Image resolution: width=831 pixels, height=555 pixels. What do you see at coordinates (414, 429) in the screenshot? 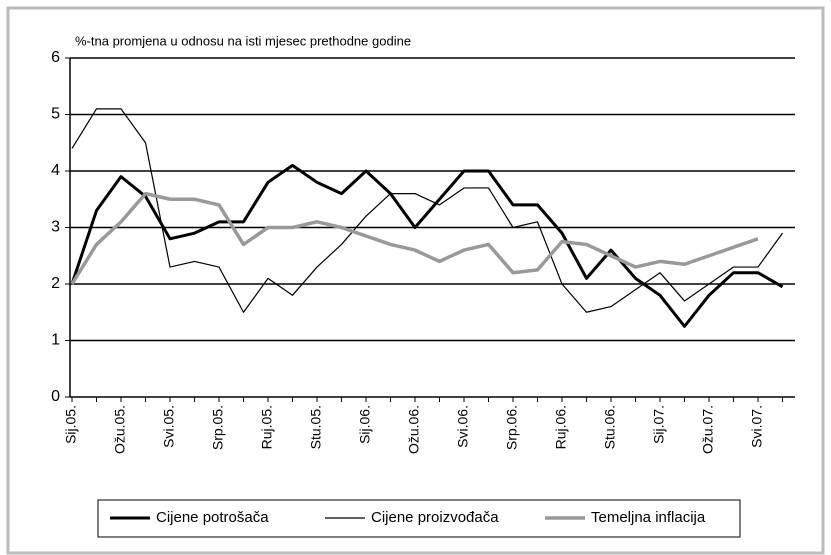
I see `x-tick-label: Ožu.06.` at bounding box center [414, 429].